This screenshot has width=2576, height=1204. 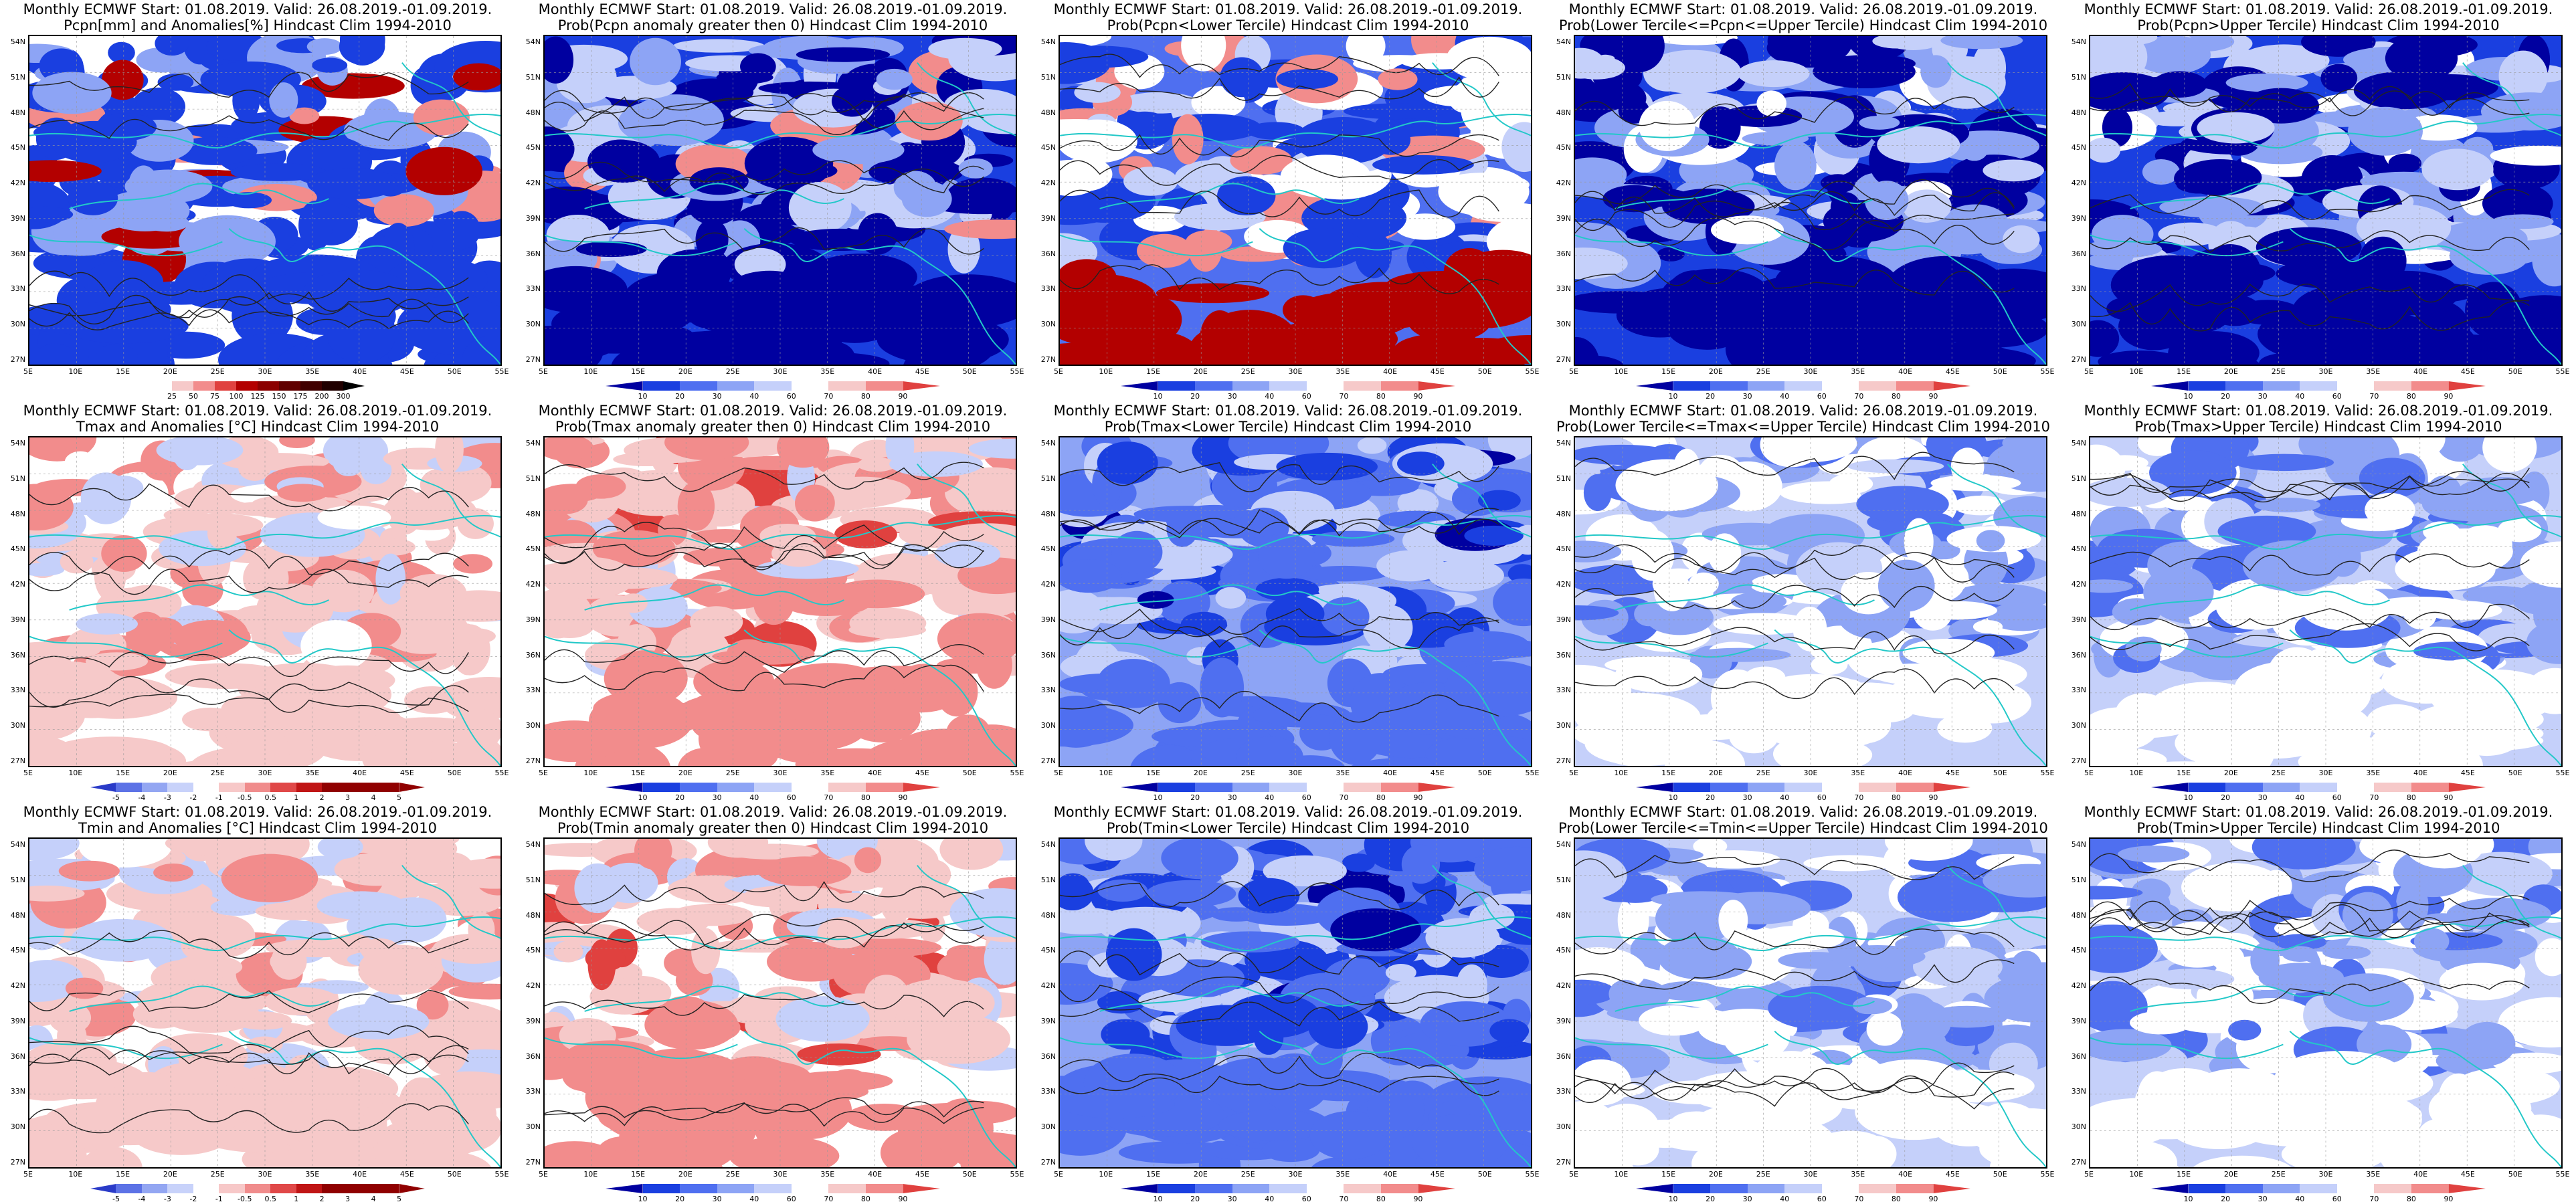 What do you see at coordinates (374, 1199) in the screenshot?
I see `colorbar-label: 4` at bounding box center [374, 1199].